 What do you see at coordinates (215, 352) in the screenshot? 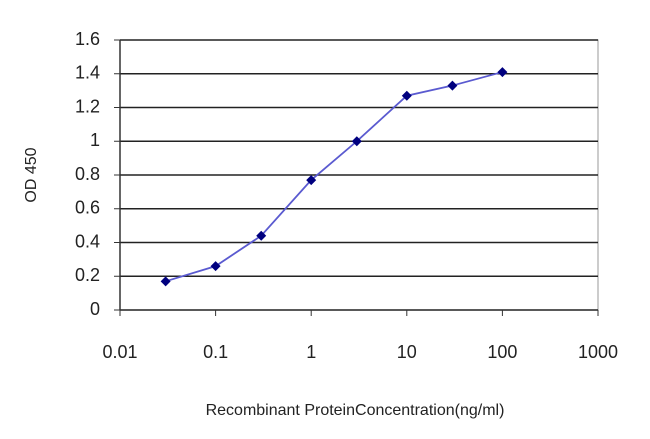
I see `x-tick-label: 0.1` at bounding box center [215, 352].